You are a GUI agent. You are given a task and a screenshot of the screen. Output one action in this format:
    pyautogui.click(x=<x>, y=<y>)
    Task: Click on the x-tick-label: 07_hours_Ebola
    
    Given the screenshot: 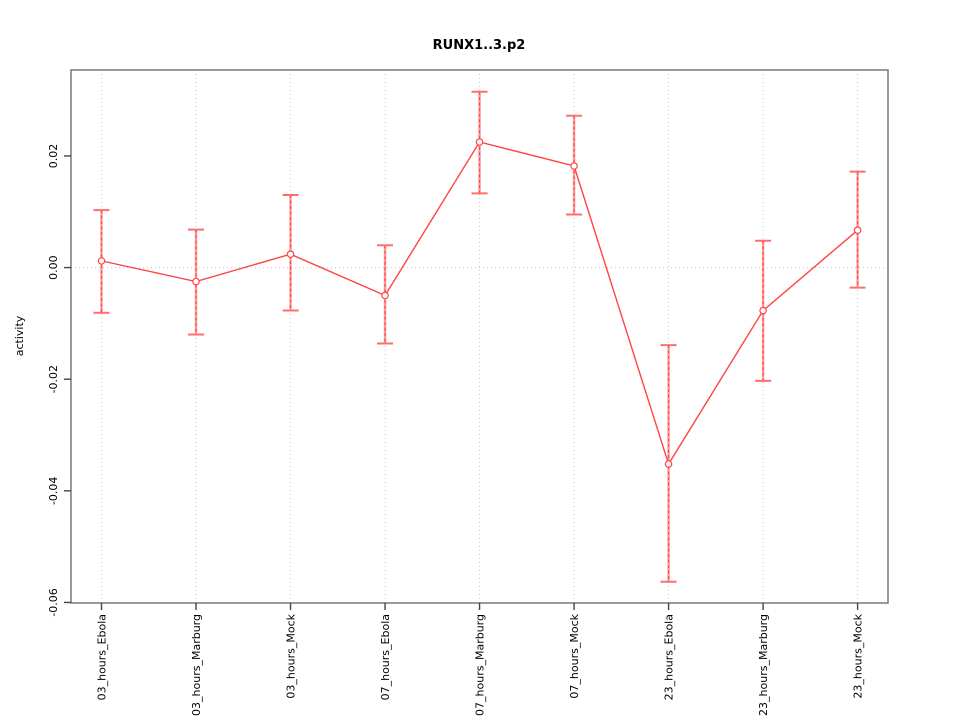 What is the action you would take?
    pyautogui.click(x=385, y=657)
    